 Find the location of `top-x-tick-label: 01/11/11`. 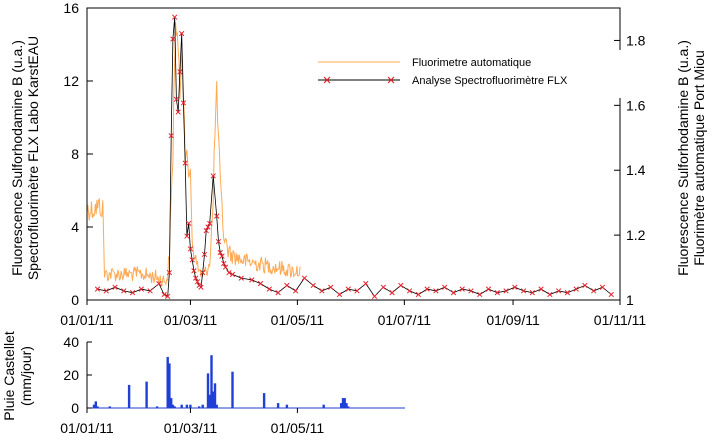

top-x-tick-label: 01/11/11 is located at coordinates (620, 320).